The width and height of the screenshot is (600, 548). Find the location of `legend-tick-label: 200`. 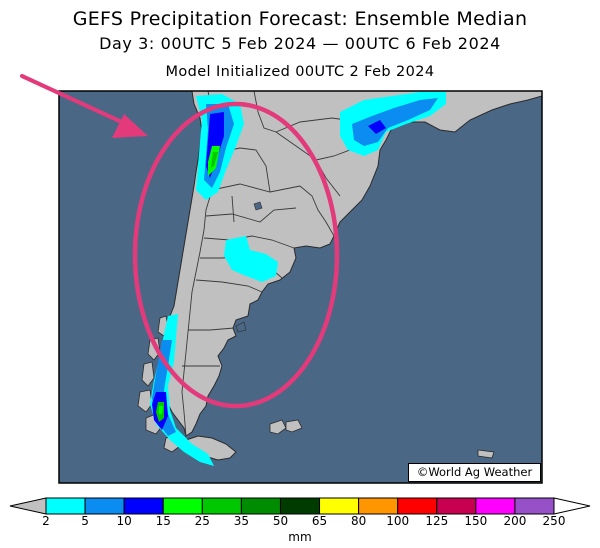

legend-tick-label: 200 is located at coordinates (515, 521).